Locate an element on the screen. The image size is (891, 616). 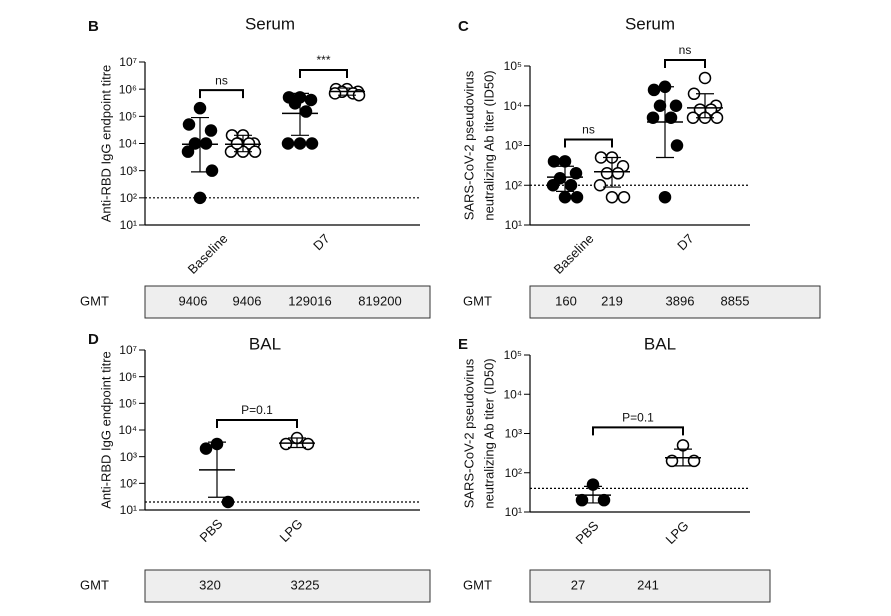
gmt-value: 27 is located at coordinates (578, 584).